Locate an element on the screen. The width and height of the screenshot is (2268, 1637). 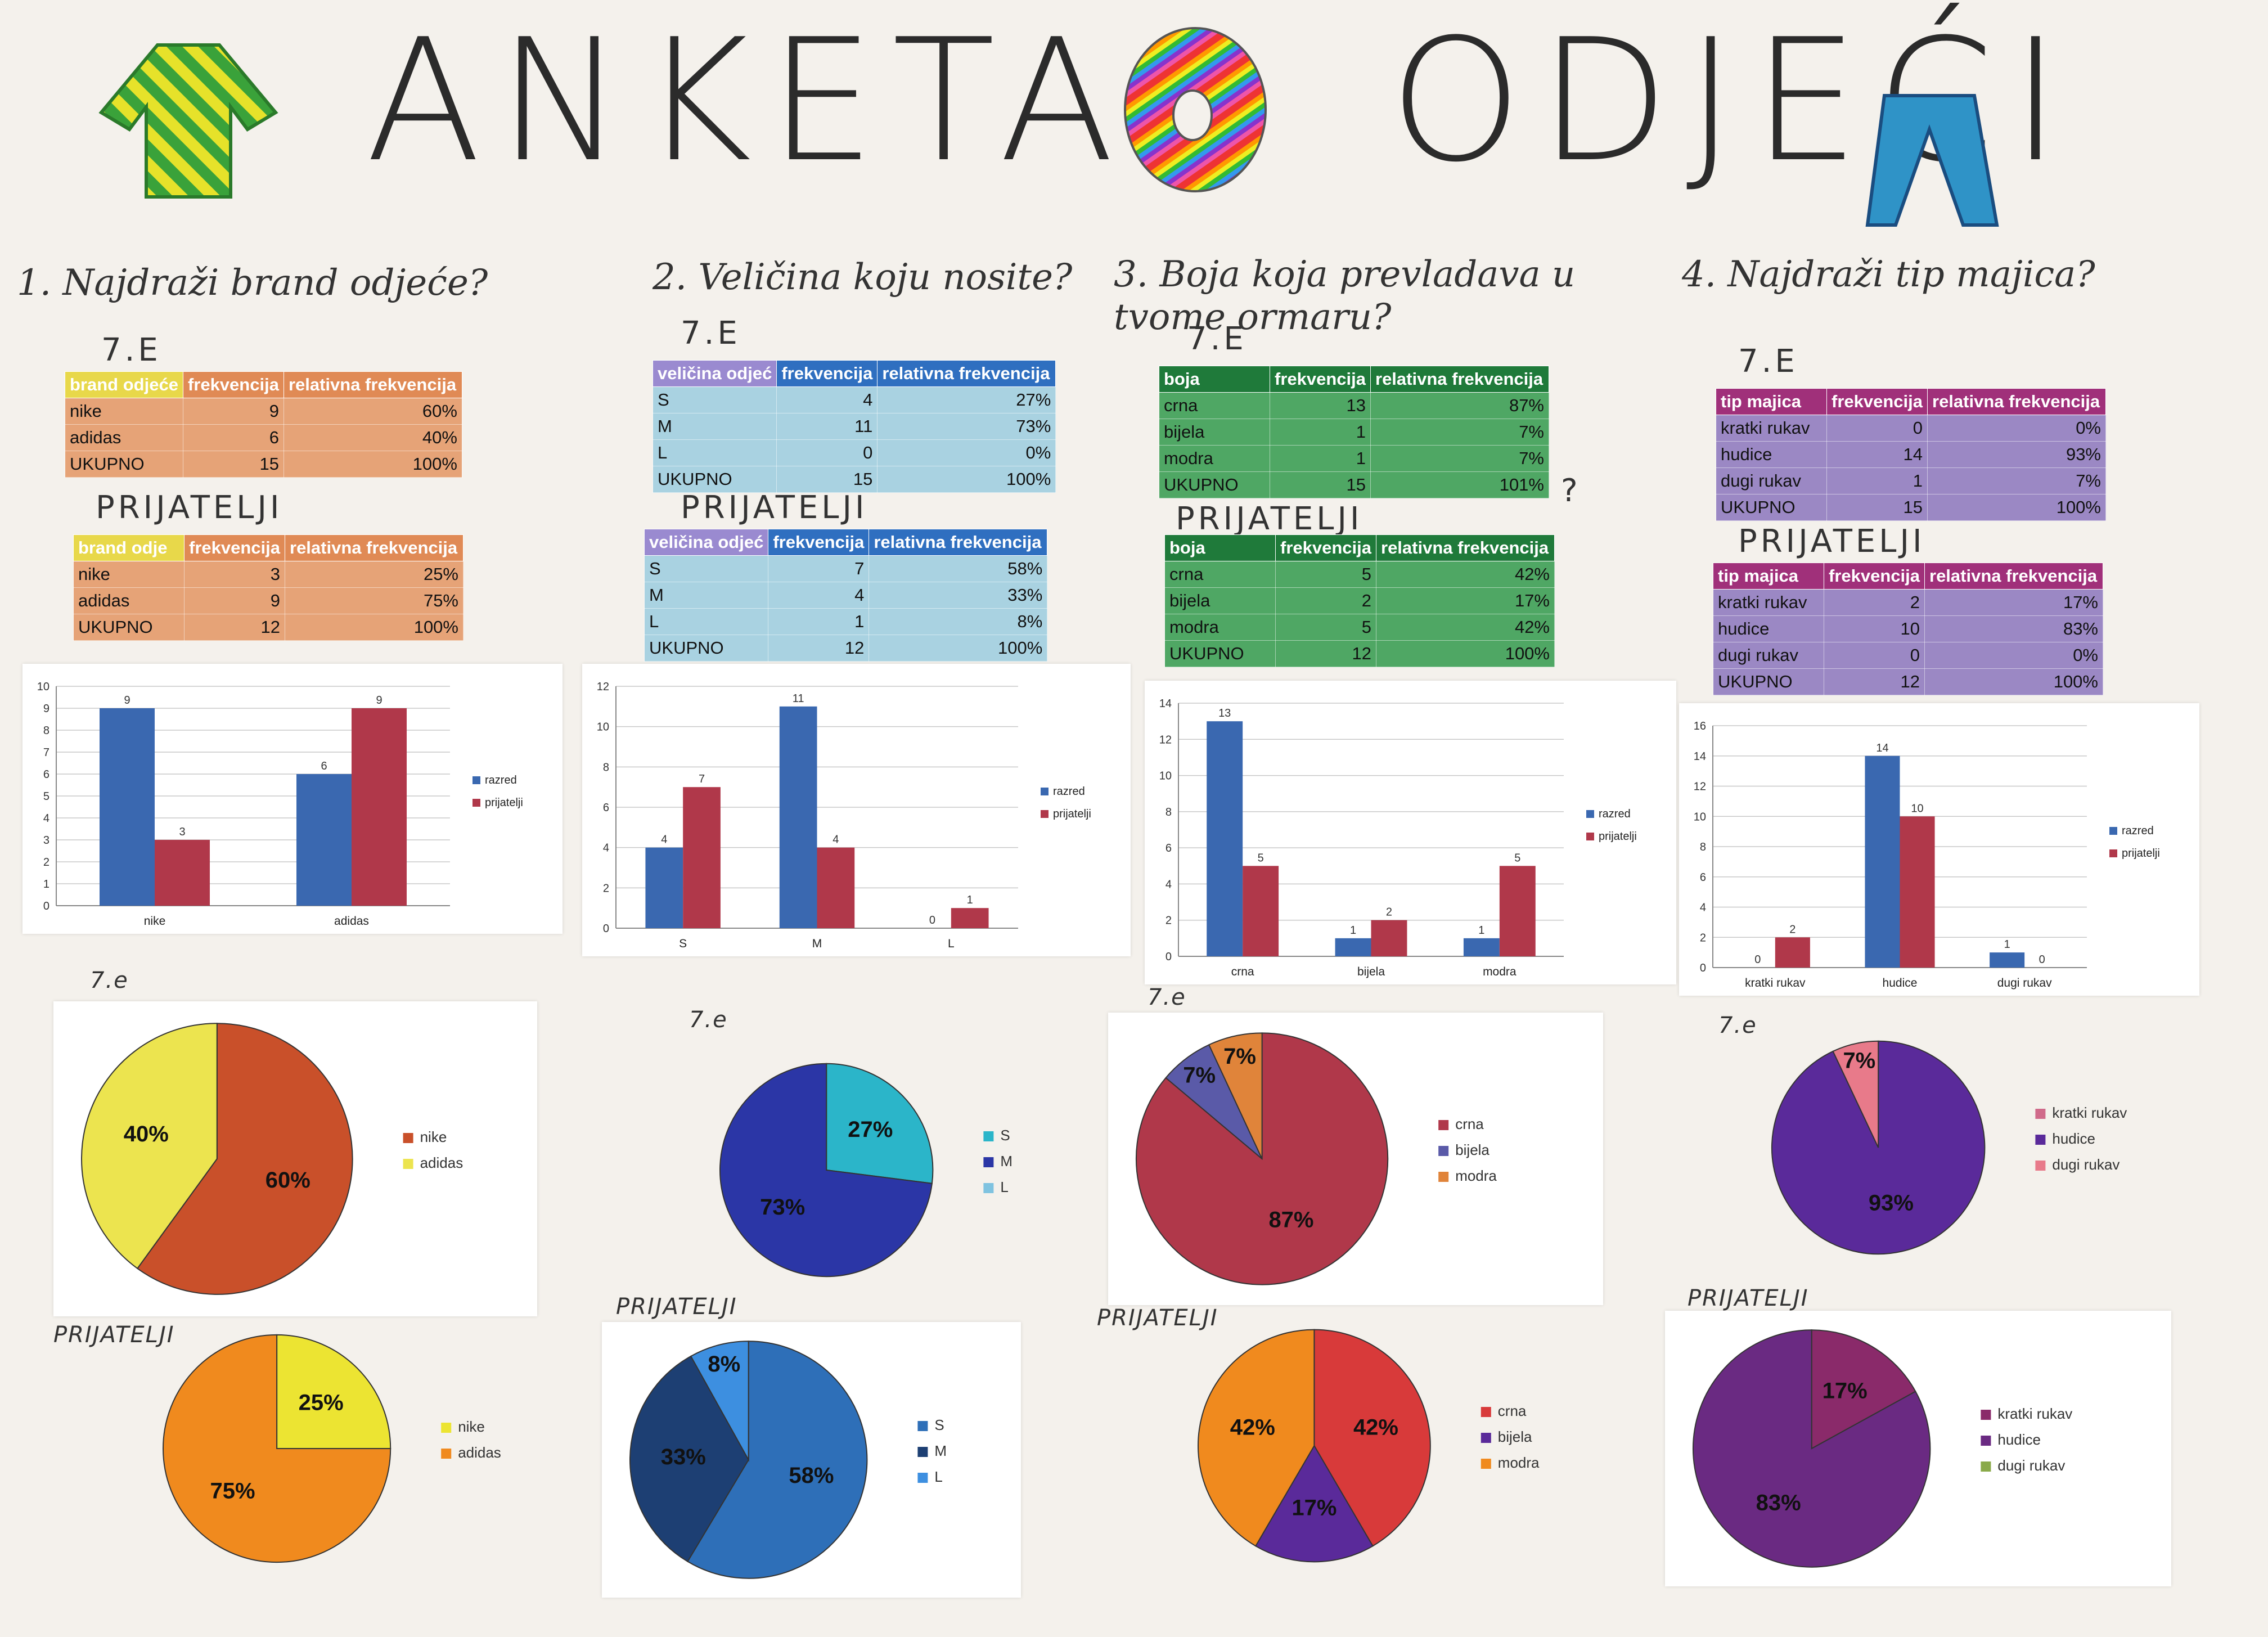
pie-data-label: 83% is located at coordinates (1778, 1503).